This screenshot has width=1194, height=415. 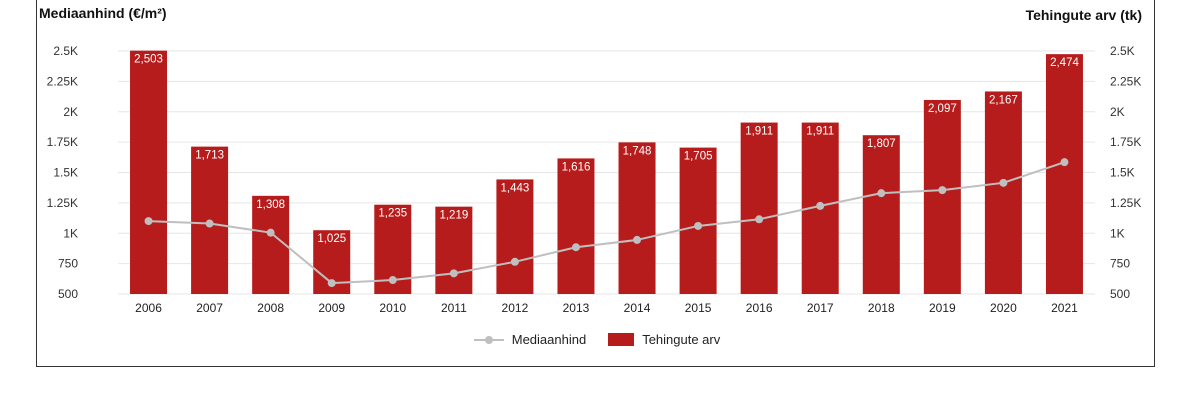 What do you see at coordinates (1064, 63) in the screenshot?
I see `bar-data-label: 2,474` at bounding box center [1064, 63].